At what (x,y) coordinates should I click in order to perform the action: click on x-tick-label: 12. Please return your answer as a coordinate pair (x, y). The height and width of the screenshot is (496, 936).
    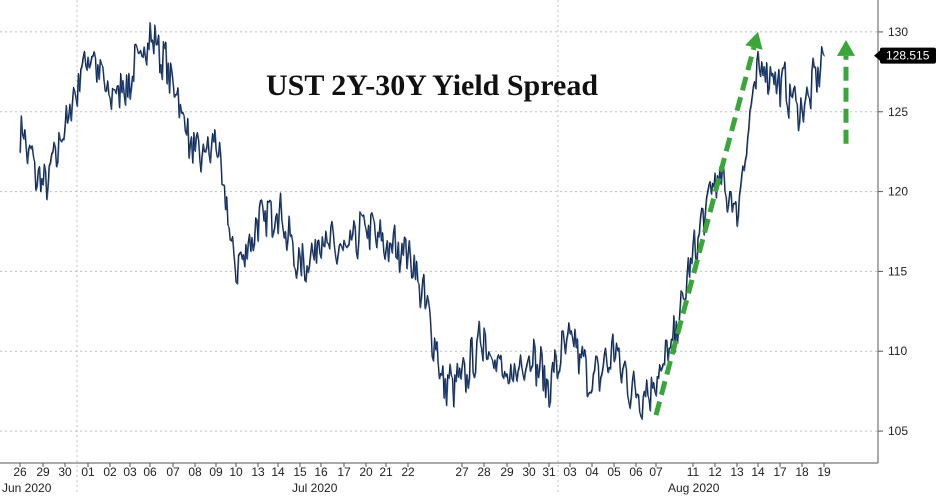
    Looking at the image, I should click on (715, 472).